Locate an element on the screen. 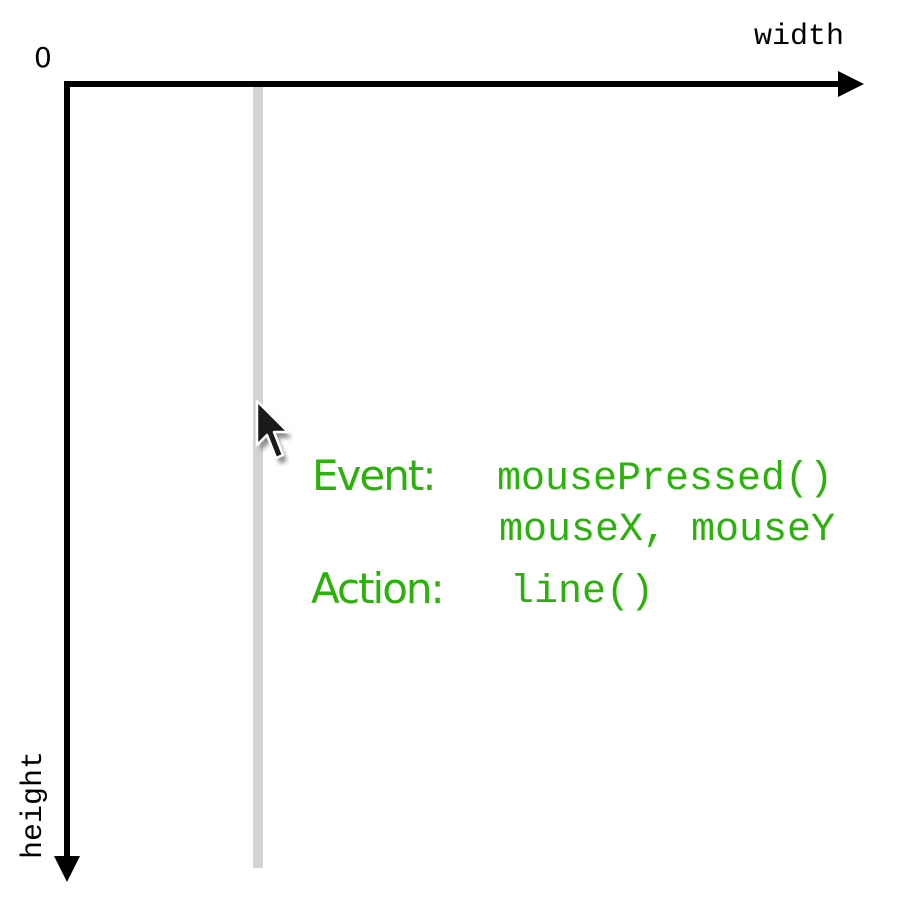 This screenshot has height=904, width=912. event-function: mousePressed() is located at coordinates (665, 479).